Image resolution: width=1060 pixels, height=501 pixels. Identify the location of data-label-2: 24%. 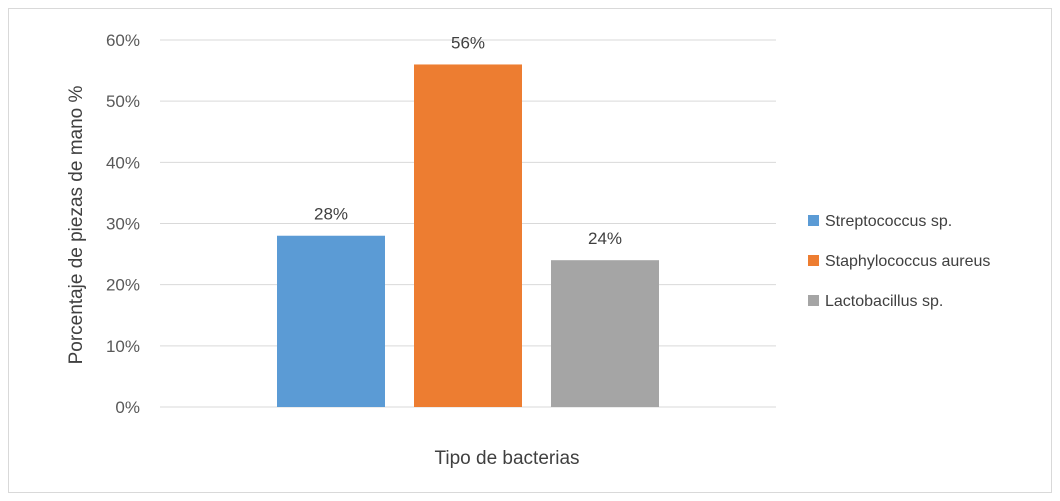
(605, 238).